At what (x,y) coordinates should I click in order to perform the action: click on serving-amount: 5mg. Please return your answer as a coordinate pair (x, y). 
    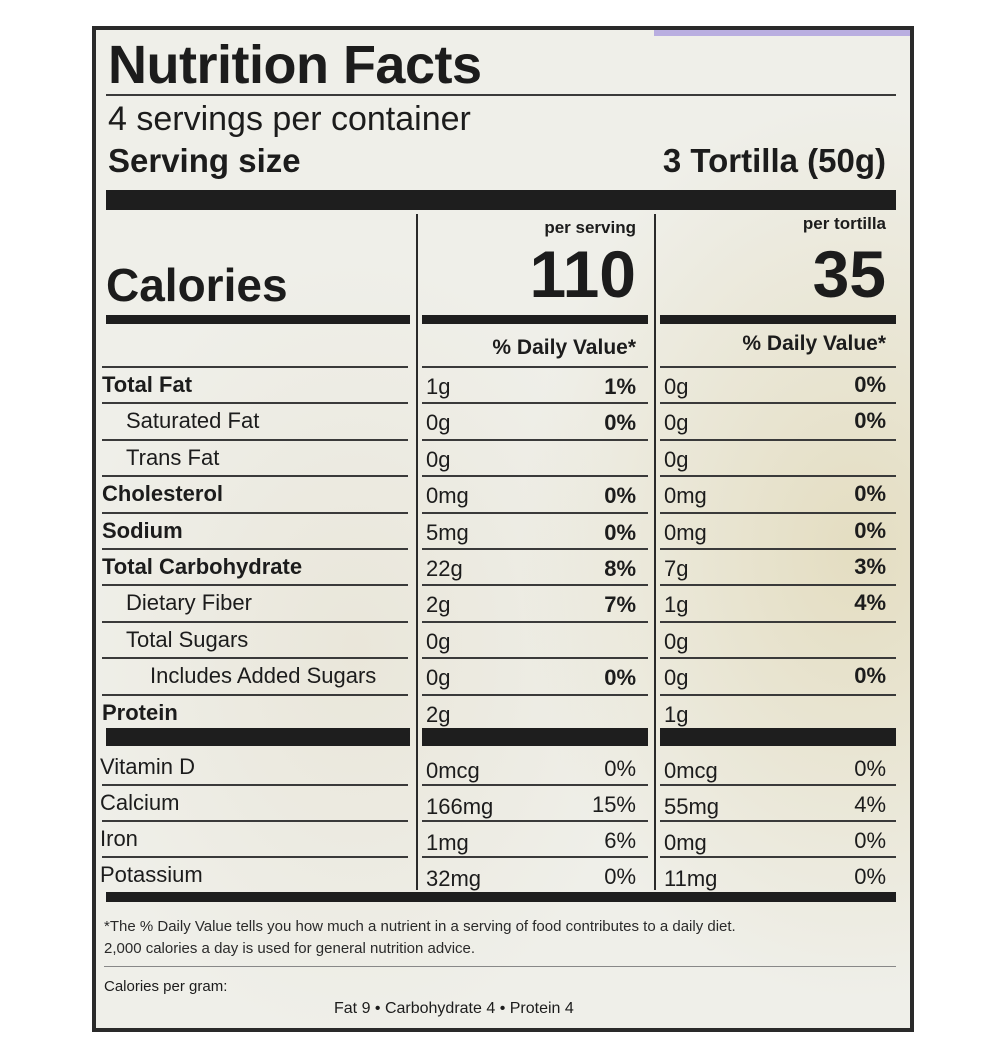
    Looking at the image, I should click on (447, 532).